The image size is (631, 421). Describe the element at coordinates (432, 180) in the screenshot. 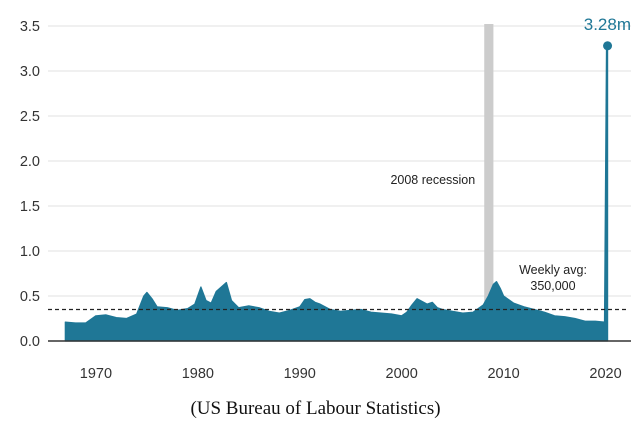

I see `recession-label: 2008 recession` at that location.